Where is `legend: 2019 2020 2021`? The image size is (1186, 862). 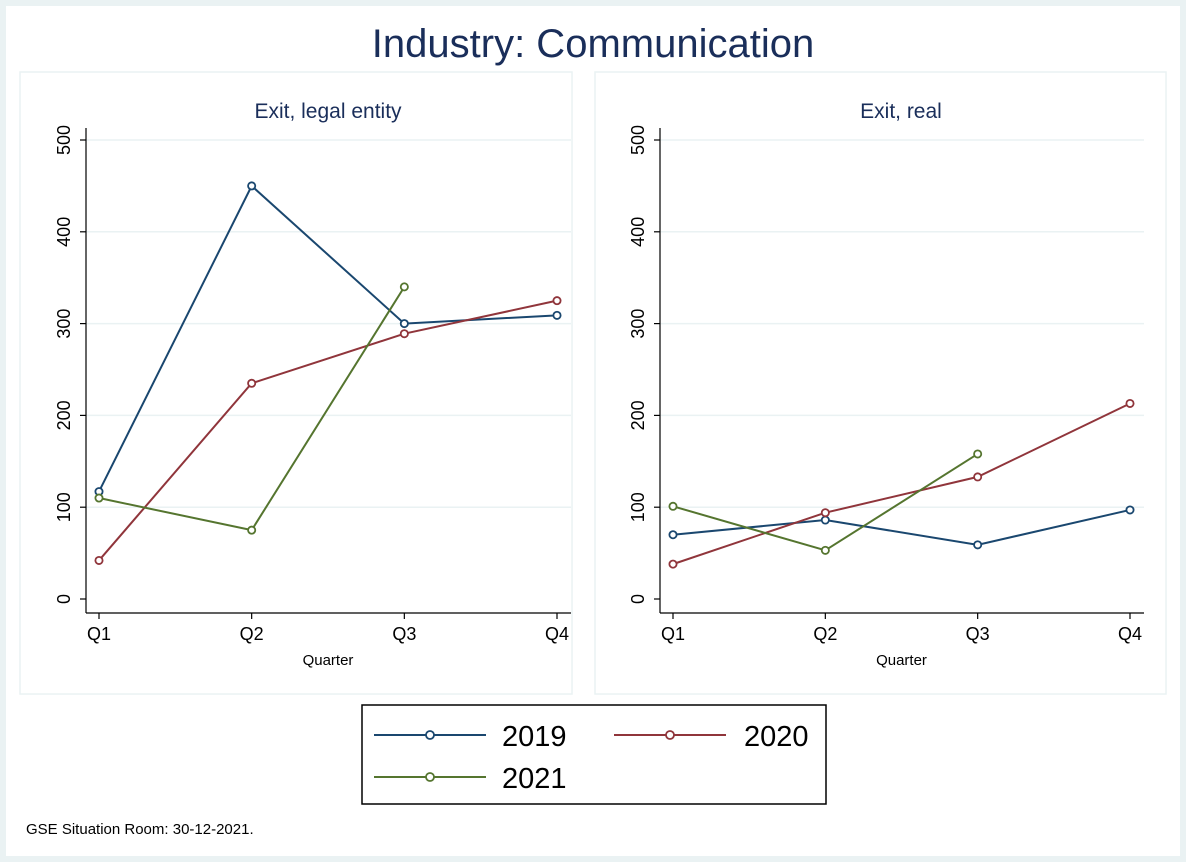 legend: 2019 2020 2021 is located at coordinates (594, 754).